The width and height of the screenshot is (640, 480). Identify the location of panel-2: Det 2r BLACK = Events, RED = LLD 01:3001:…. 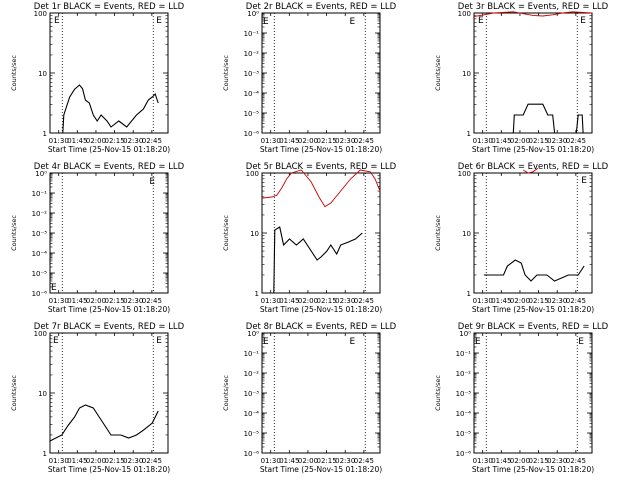
(309, 78).